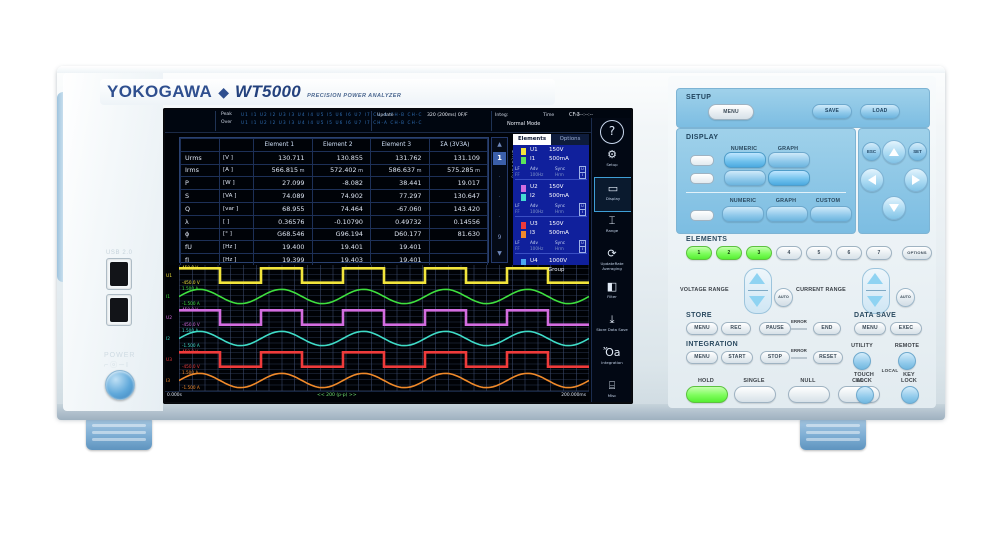 This screenshot has height=540, width=1000. Describe the element at coordinates (819, 253) in the screenshot. I see `element-button-5: 5` at that location.